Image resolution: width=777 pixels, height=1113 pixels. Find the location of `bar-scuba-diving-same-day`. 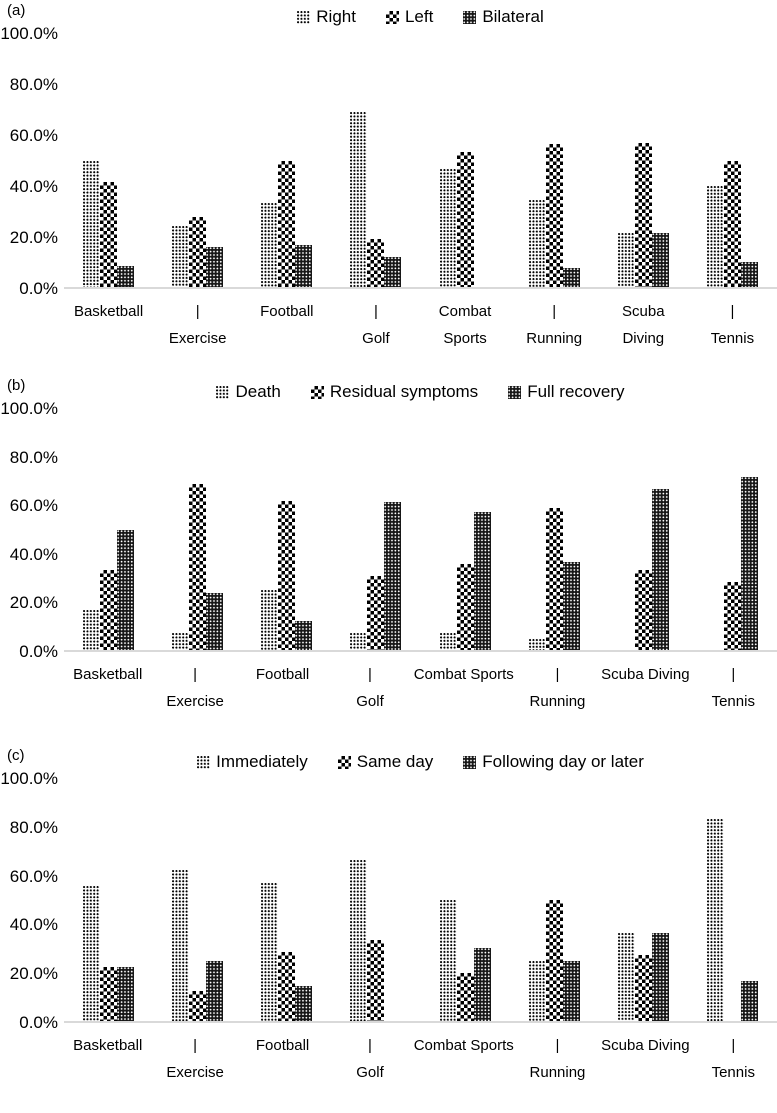

bar-scuba-diving-same-day is located at coordinates (643, 987).